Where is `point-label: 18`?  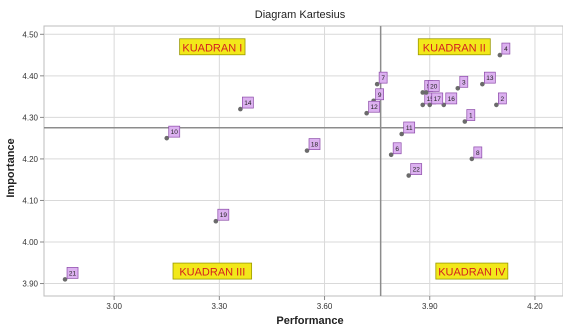 point-label: 18 is located at coordinates (315, 145).